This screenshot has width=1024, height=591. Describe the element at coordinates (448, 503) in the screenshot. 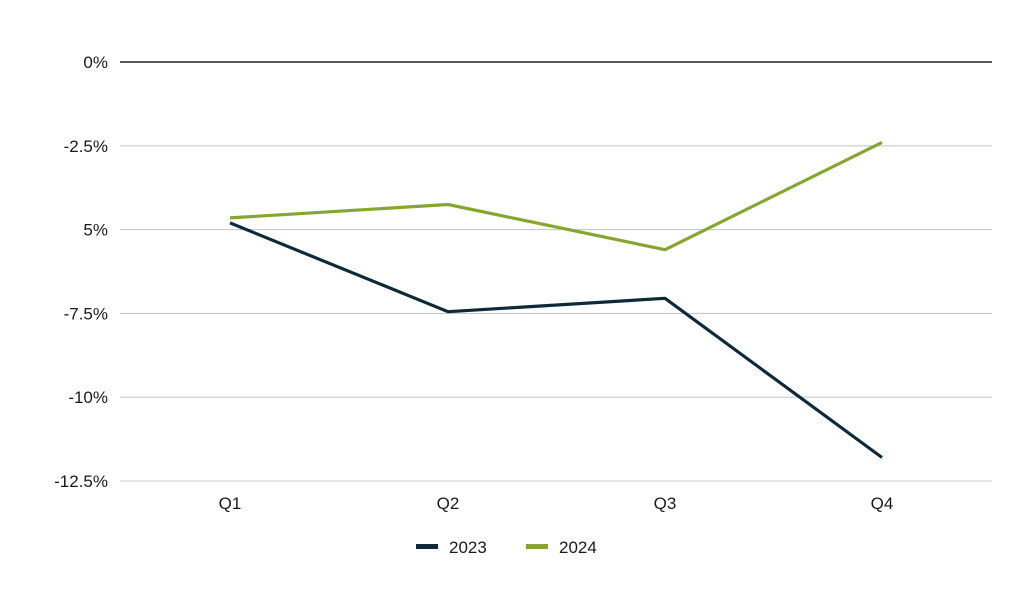

I see `x-tick-label: Q2` at that location.